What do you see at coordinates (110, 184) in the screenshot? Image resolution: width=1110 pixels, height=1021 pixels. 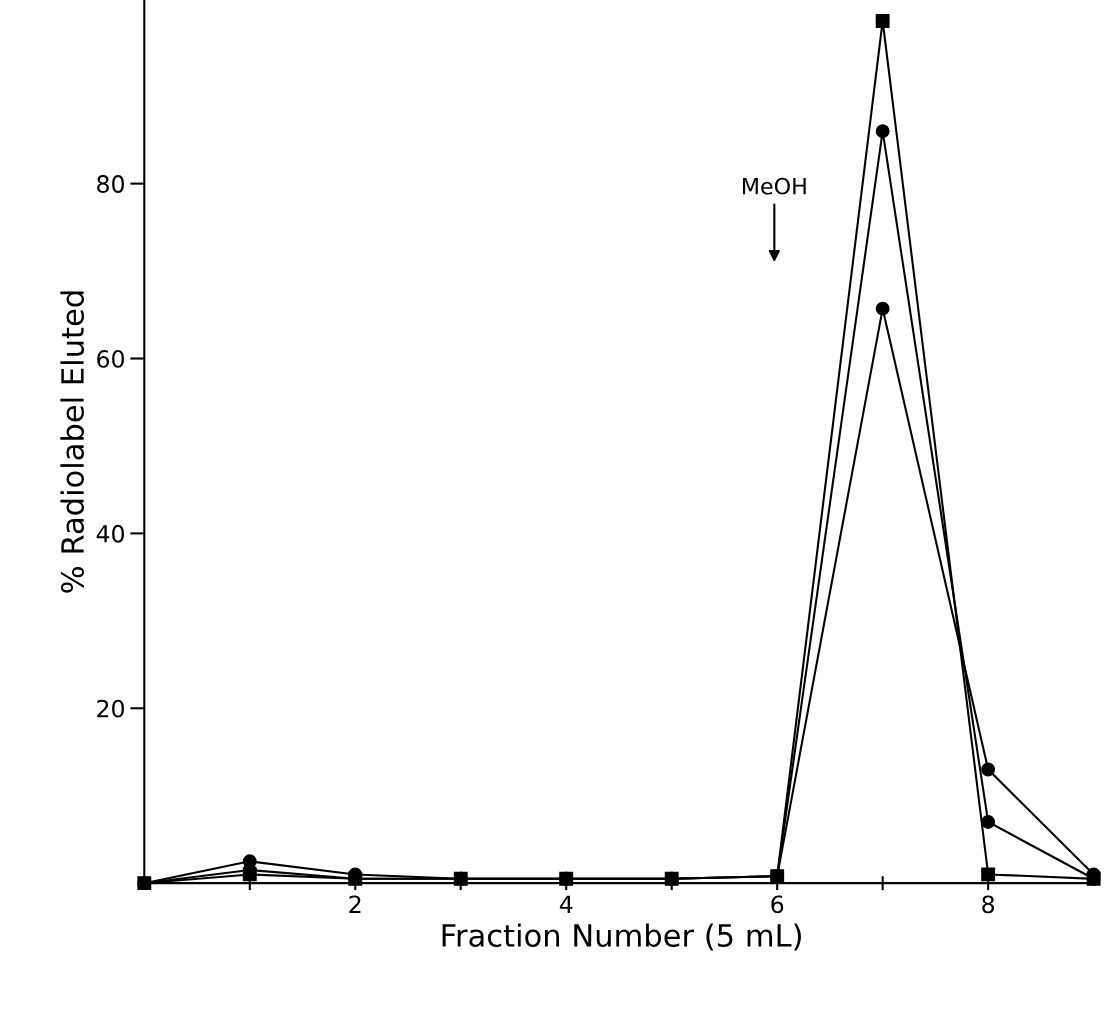 I see `y-tick-label: 80` at bounding box center [110, 184].